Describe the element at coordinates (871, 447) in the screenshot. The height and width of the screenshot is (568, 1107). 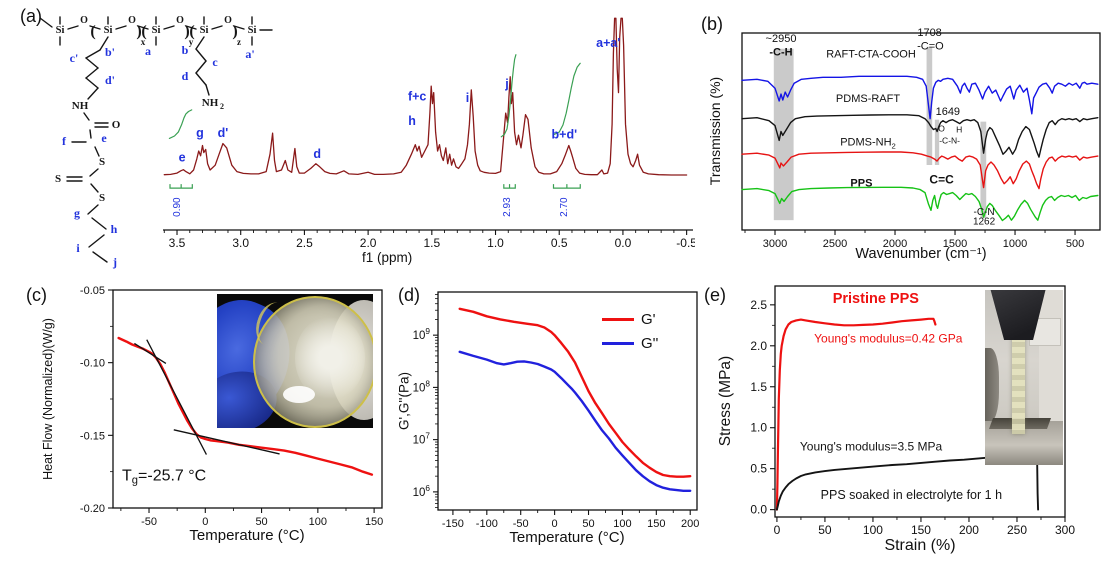
I see `svg-text: Young's modulus=3.5 MPa` at that location.